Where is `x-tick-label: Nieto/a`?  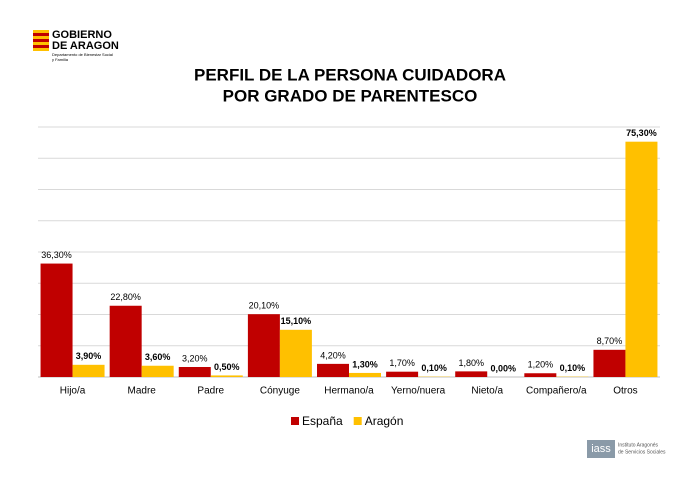
x-tick-label: Nieto/a is located at coordinates (487, 391).